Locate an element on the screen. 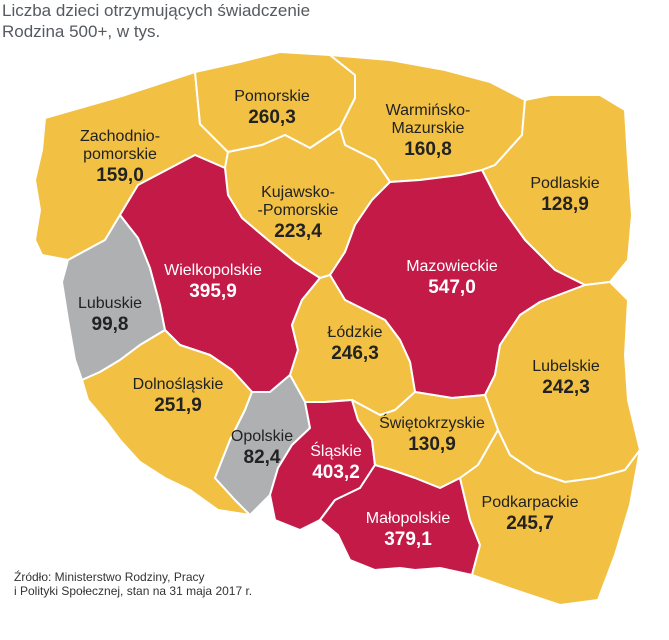 Image resolution: width=669 pixels, height=640 pixels. label-kujawsko-pomorskie: Kujawsko- -Pomorskie 223,4 is located at coordinates (298, 213).